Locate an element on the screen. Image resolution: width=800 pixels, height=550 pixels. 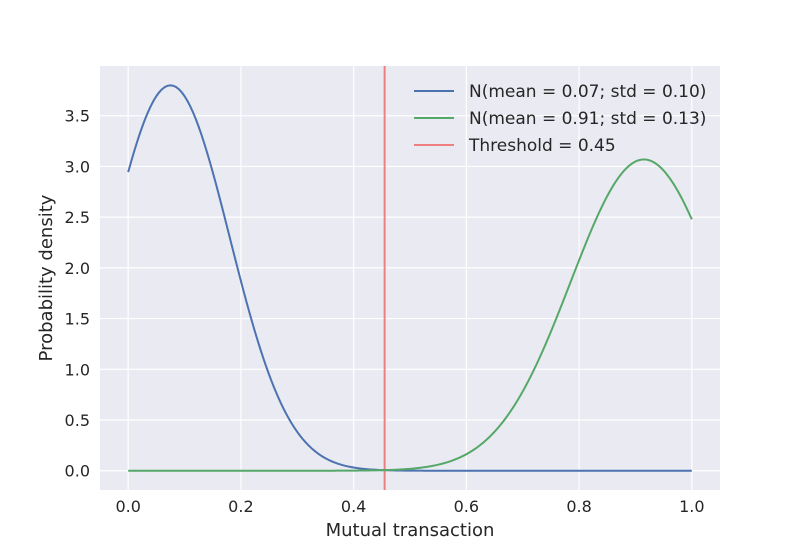
legend-label: Threshold = 0.45 is located at coordinates (542, 146).